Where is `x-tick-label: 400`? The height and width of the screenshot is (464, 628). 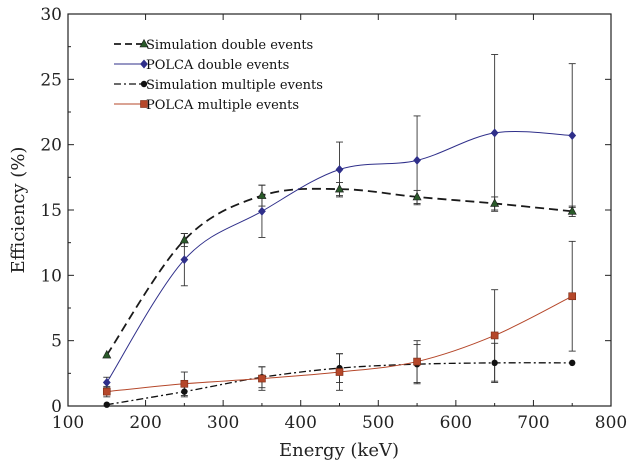 x-tick-label: 400 is located at coordinates (300, 423).